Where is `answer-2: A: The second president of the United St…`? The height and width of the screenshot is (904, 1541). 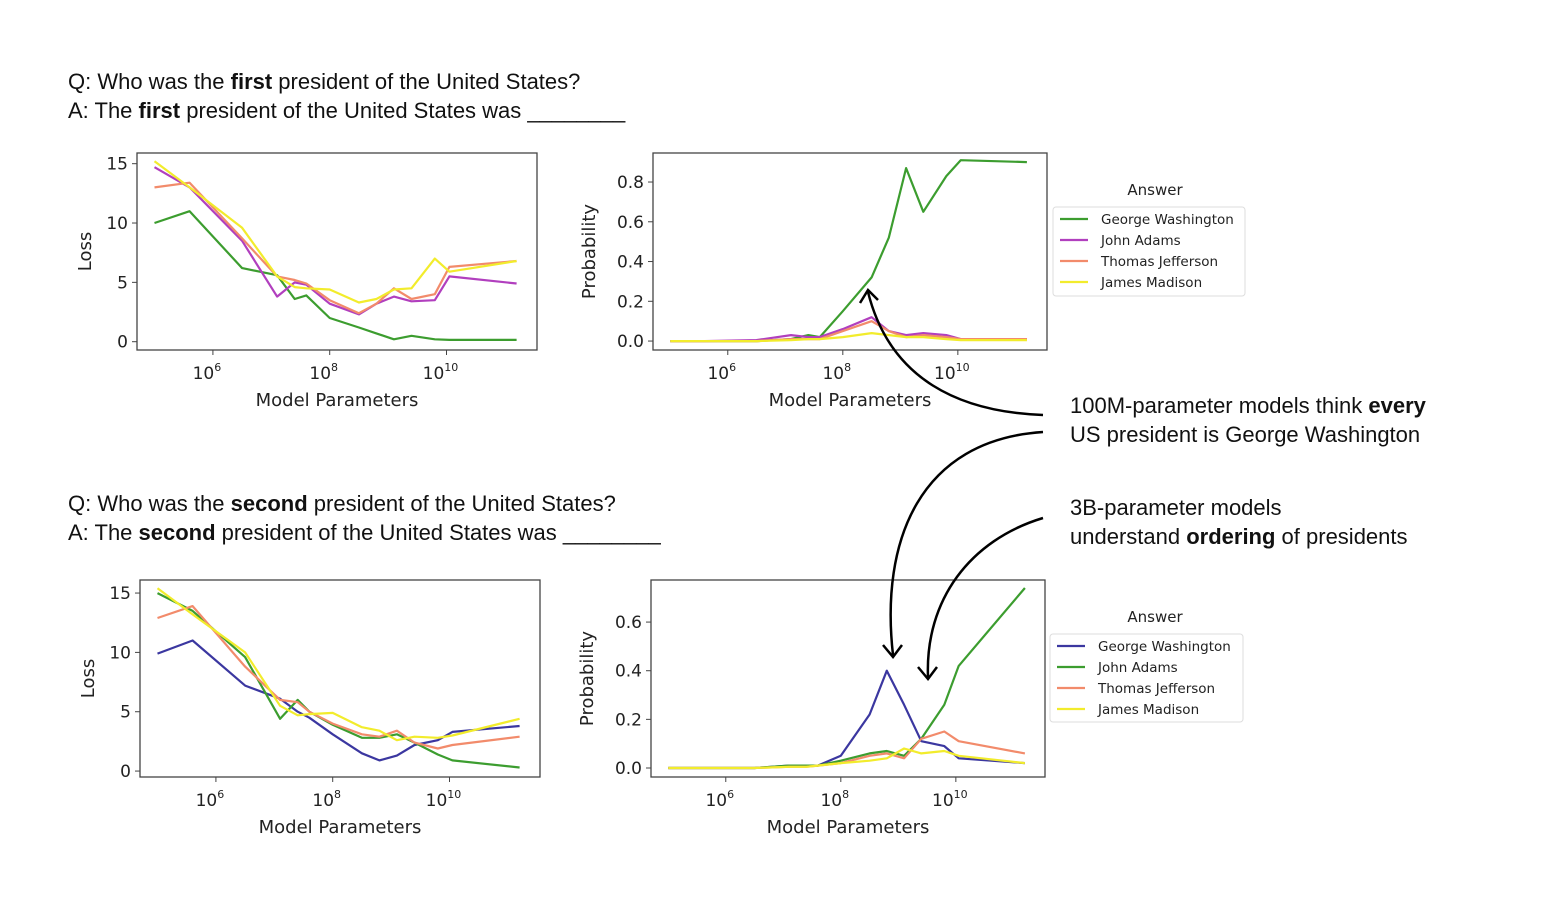
answer-2: A: The second president of the United St… is located at coordinates (364, 532).